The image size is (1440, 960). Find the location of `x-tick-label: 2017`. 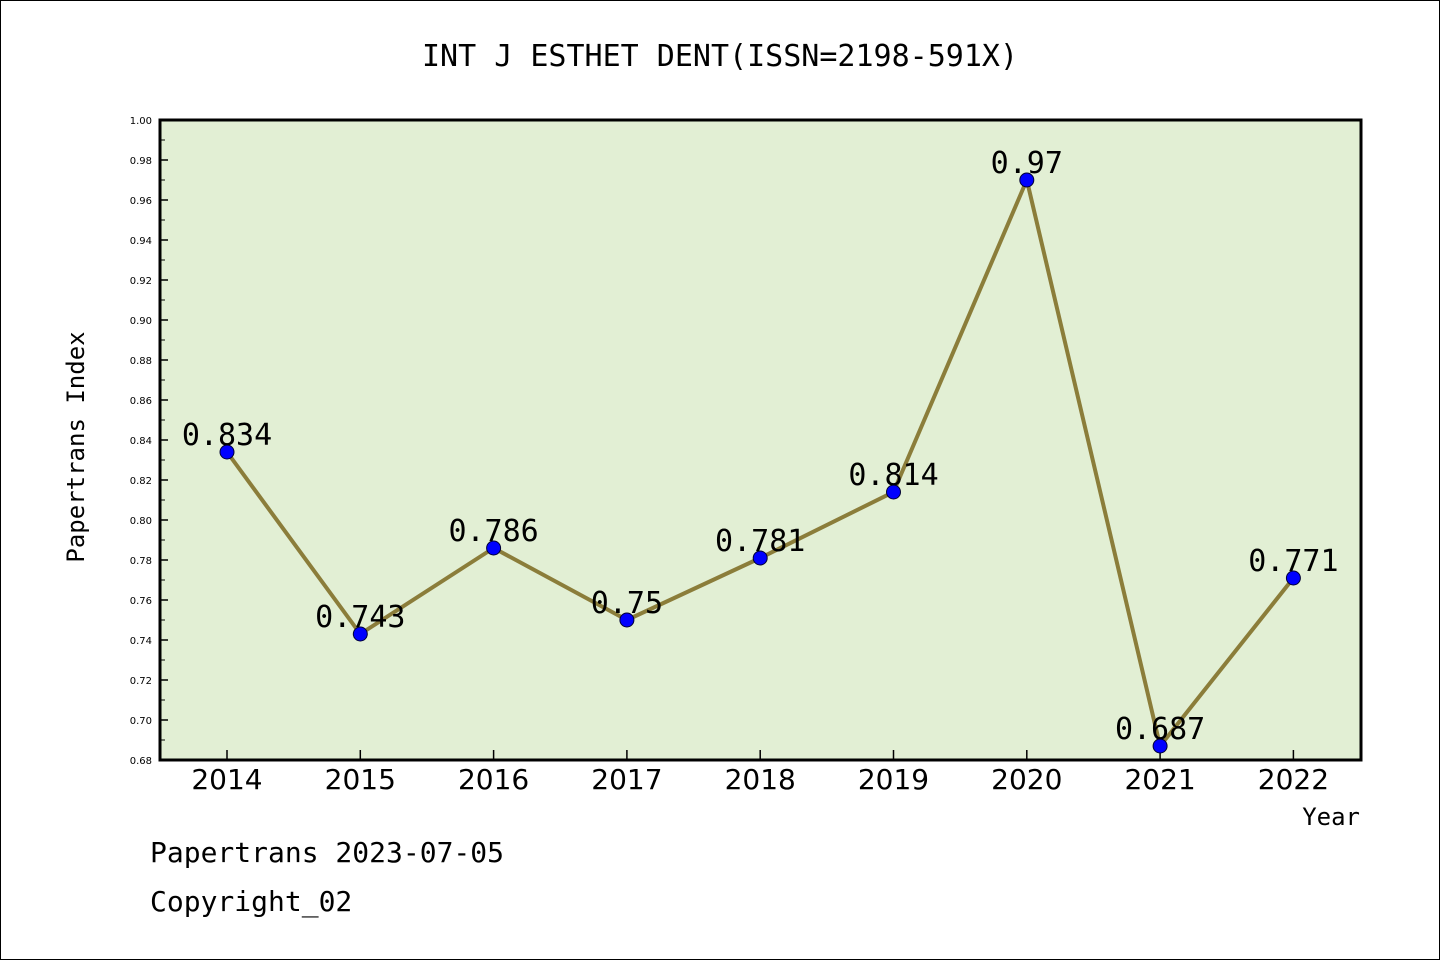

x-tick-label: 2017 is located at coordinates (626, 779).